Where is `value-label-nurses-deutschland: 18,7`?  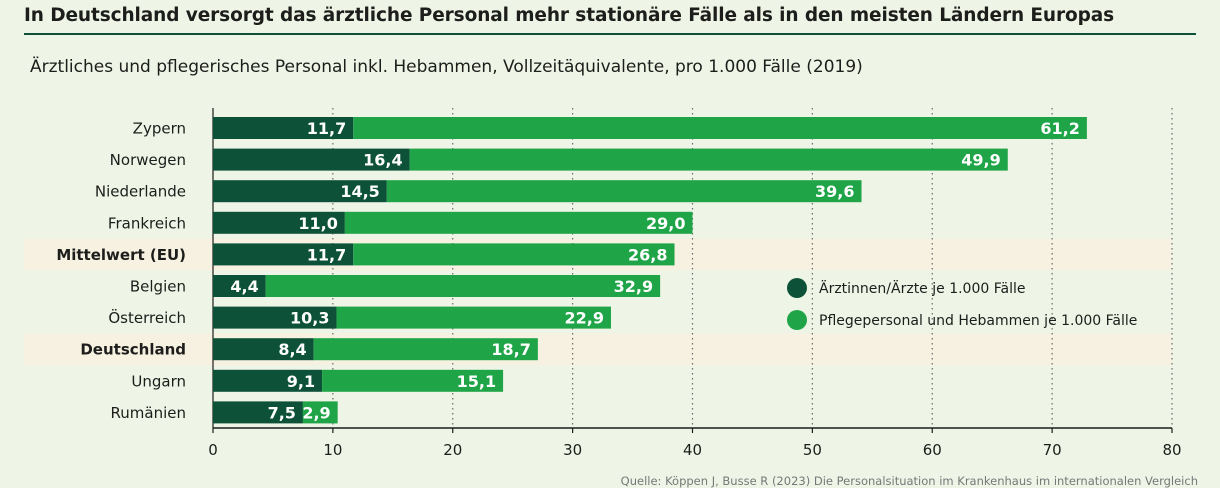
value-label-nurses-deutschland: 18,7 is located at coordinates (510, 349).